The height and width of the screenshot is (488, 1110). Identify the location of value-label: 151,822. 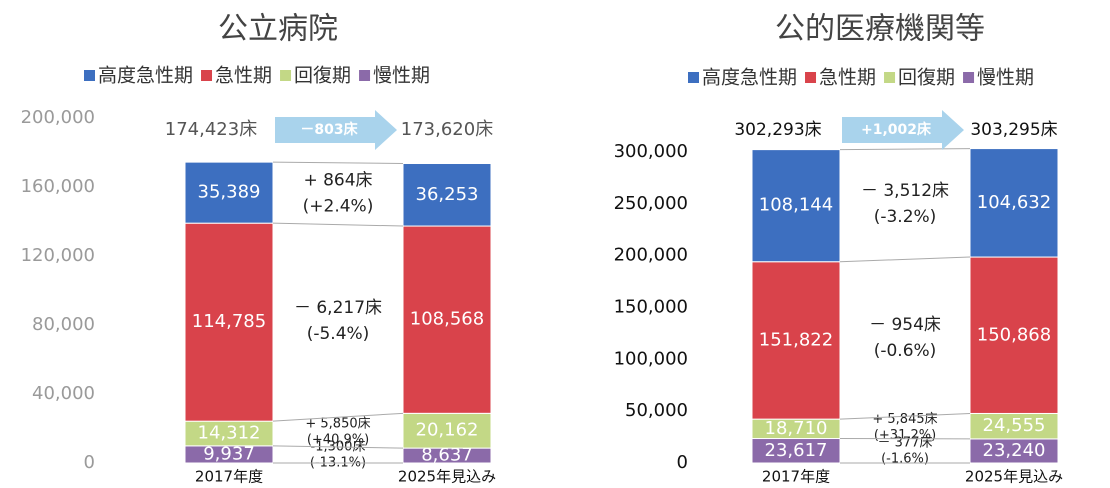
(796, 339).